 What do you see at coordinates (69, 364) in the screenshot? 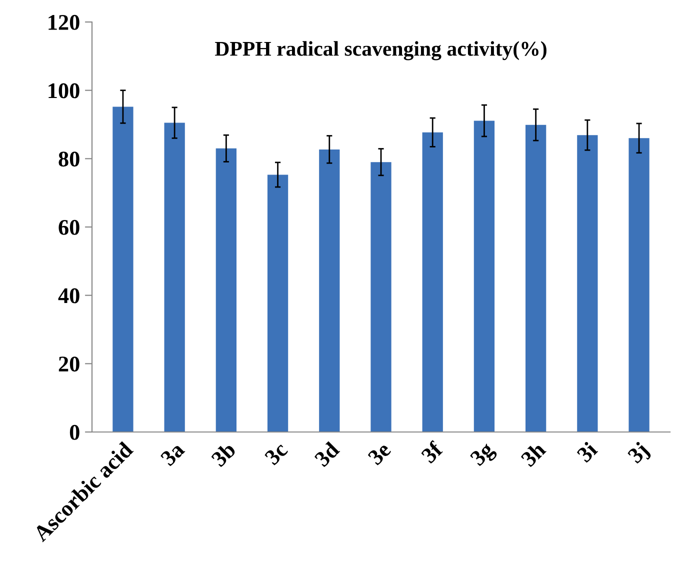
I see `y-tick-label: 20` at bounding box center [69, 364].